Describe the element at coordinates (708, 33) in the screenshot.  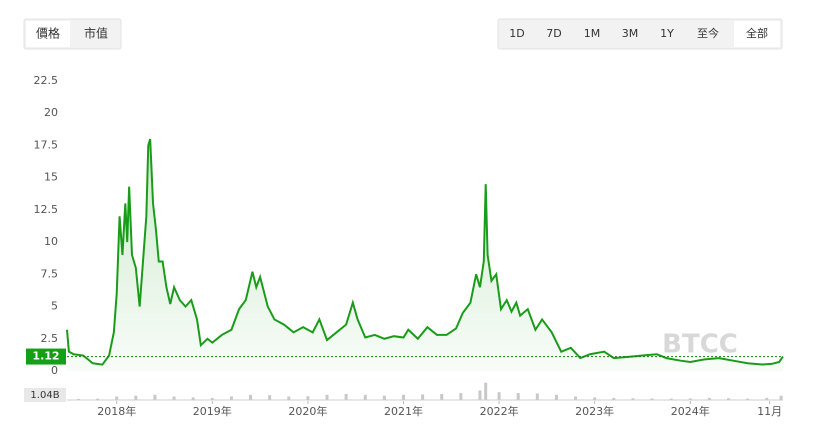
I see `range-button: 至今` at that location.